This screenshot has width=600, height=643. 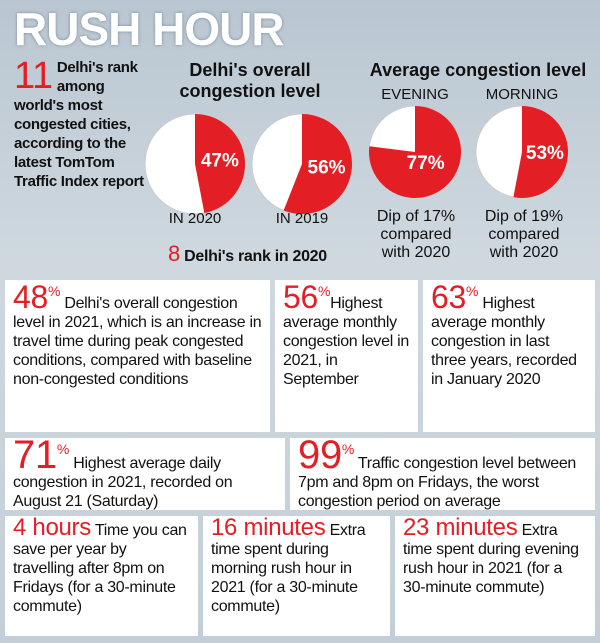 What do you see at coordinates (426, 163) in the screenshot?
I see `pie-label: 77%` at bounding box center [426, 163].